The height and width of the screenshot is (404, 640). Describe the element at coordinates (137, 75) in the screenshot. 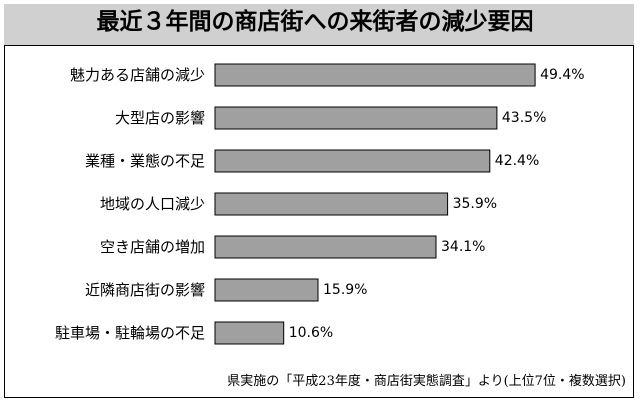

I see `category-label: 魅力ある店舗の減少` at that location.